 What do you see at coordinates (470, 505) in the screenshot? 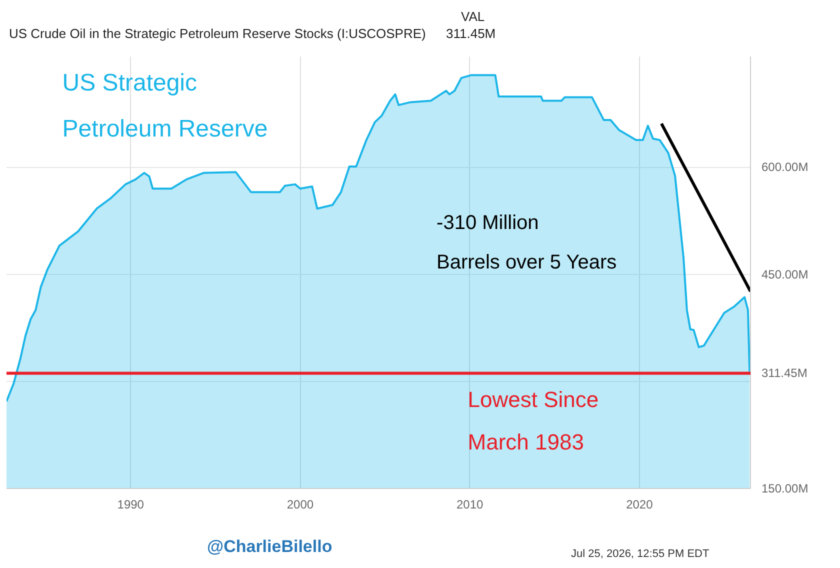
I see `x-tick-label: 2010` at bounding box center [470, 505].